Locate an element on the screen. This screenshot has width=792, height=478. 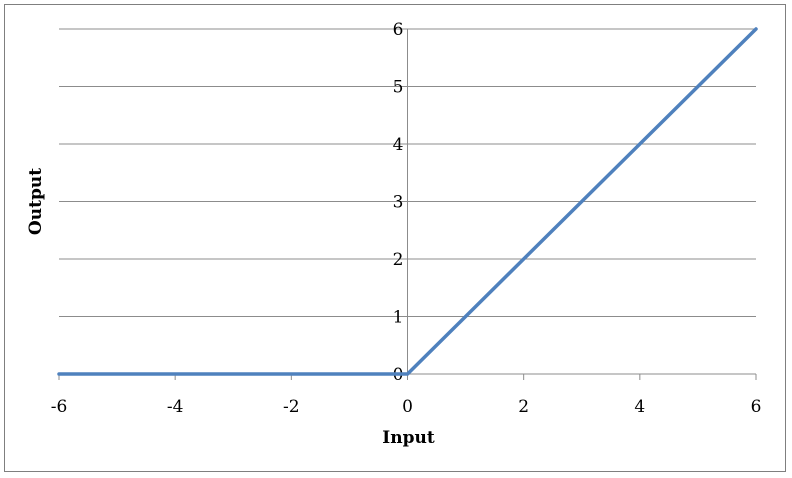
x-tick-label: 2 is located at coordinates (523, 407).